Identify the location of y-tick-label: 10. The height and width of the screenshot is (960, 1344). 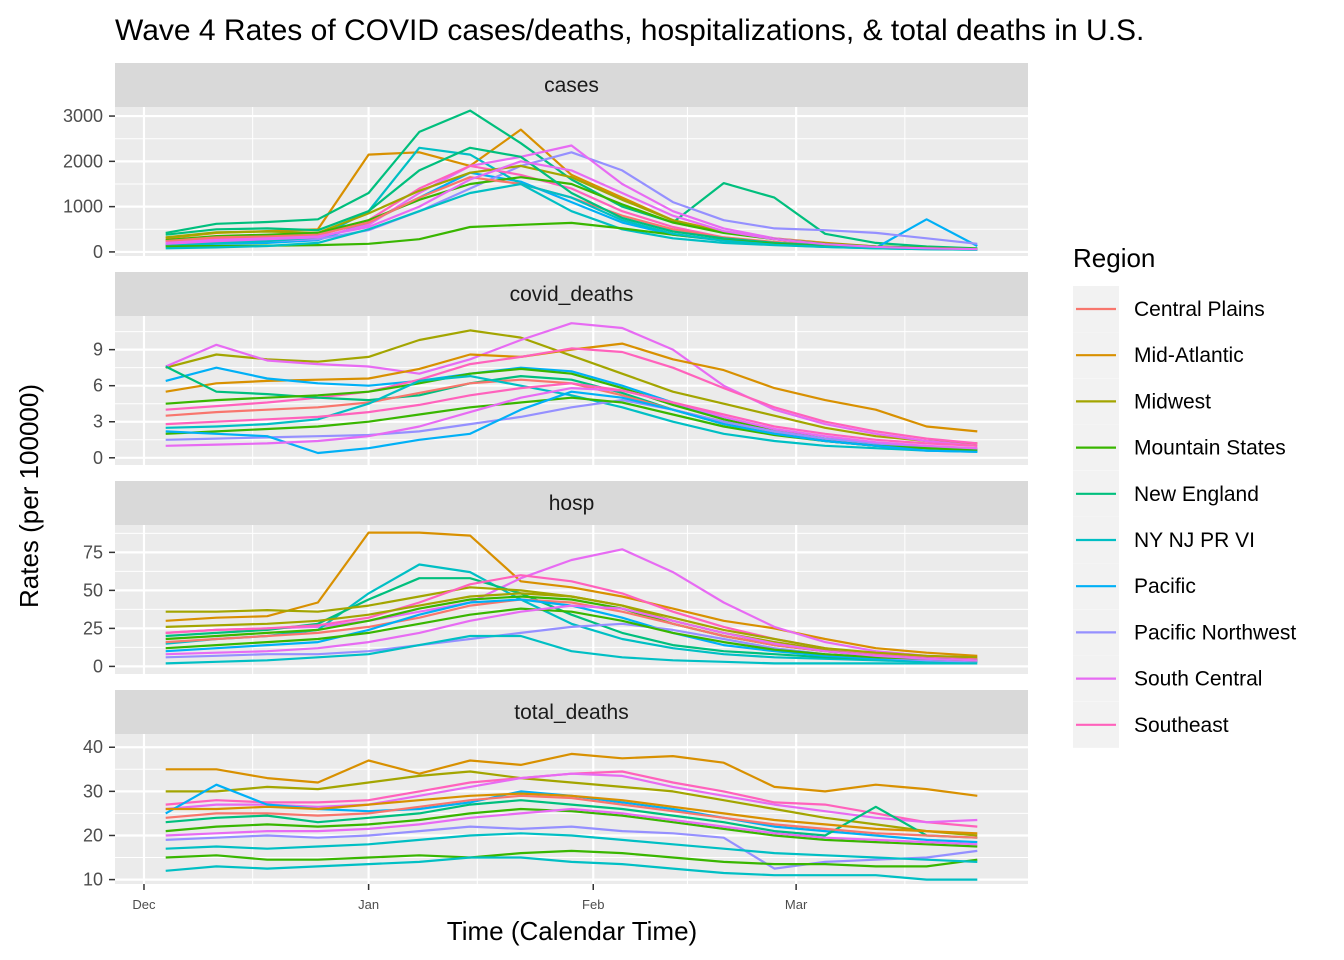
(93, 880).